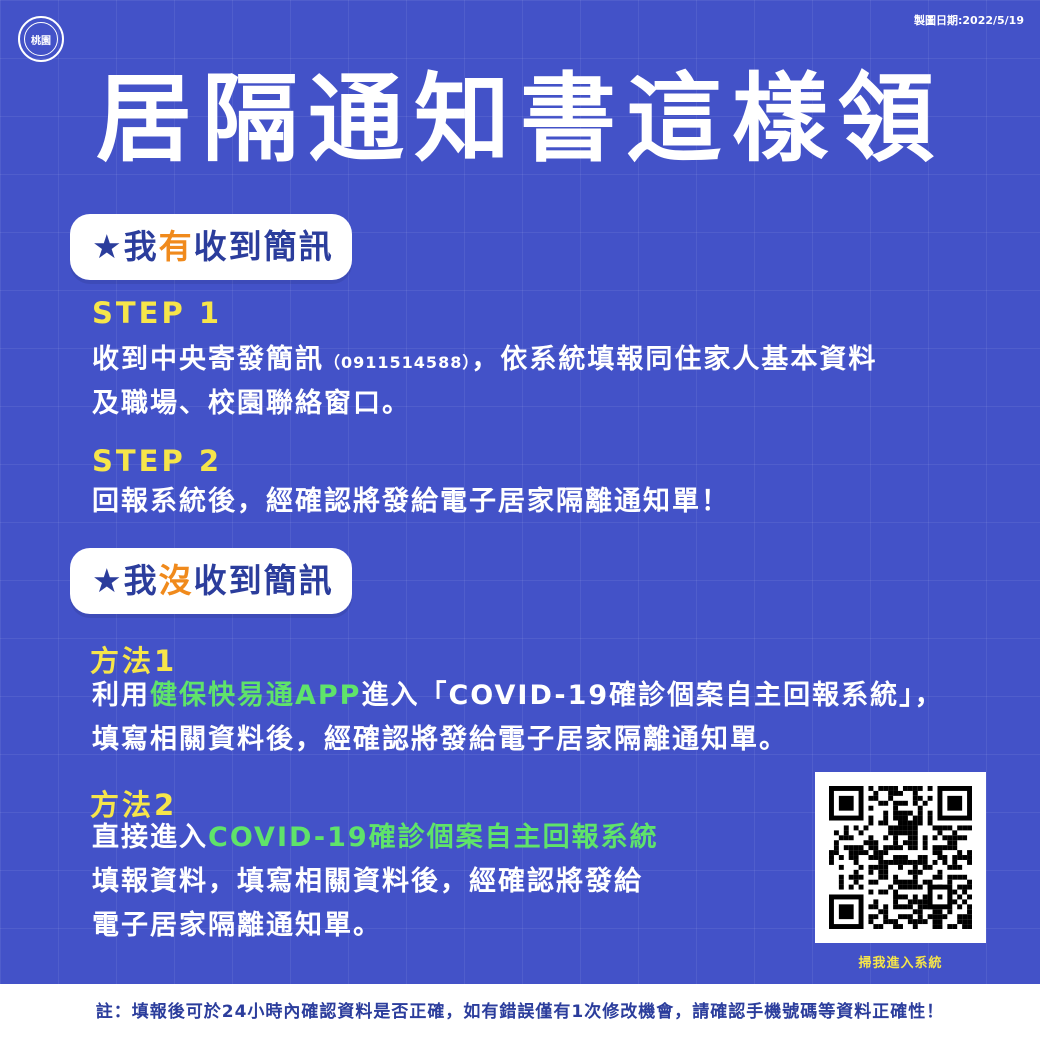 This screenshot has height=1040, width=1040. What do you see at coordinates (518, 695) in the screenshot?
I see `method-1-line-1: 利用健保快易通APP進入「COVID-19確診個案自主回報系統」，` at bounding box center [518, 695].